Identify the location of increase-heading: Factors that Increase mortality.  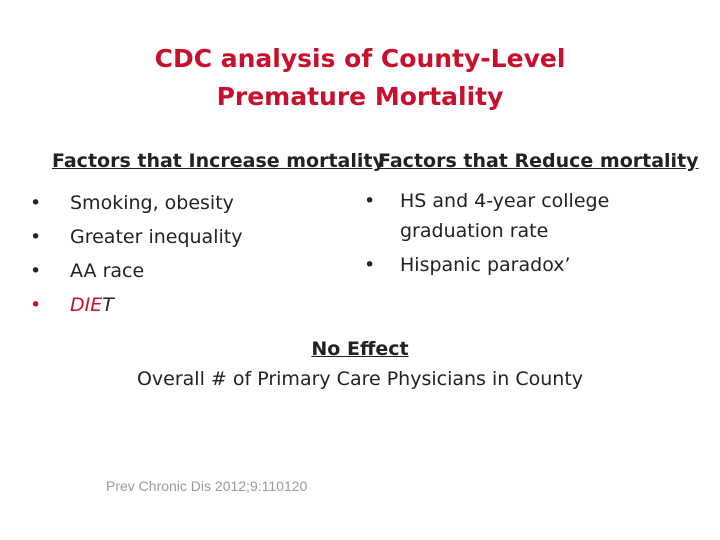
(218, 161).